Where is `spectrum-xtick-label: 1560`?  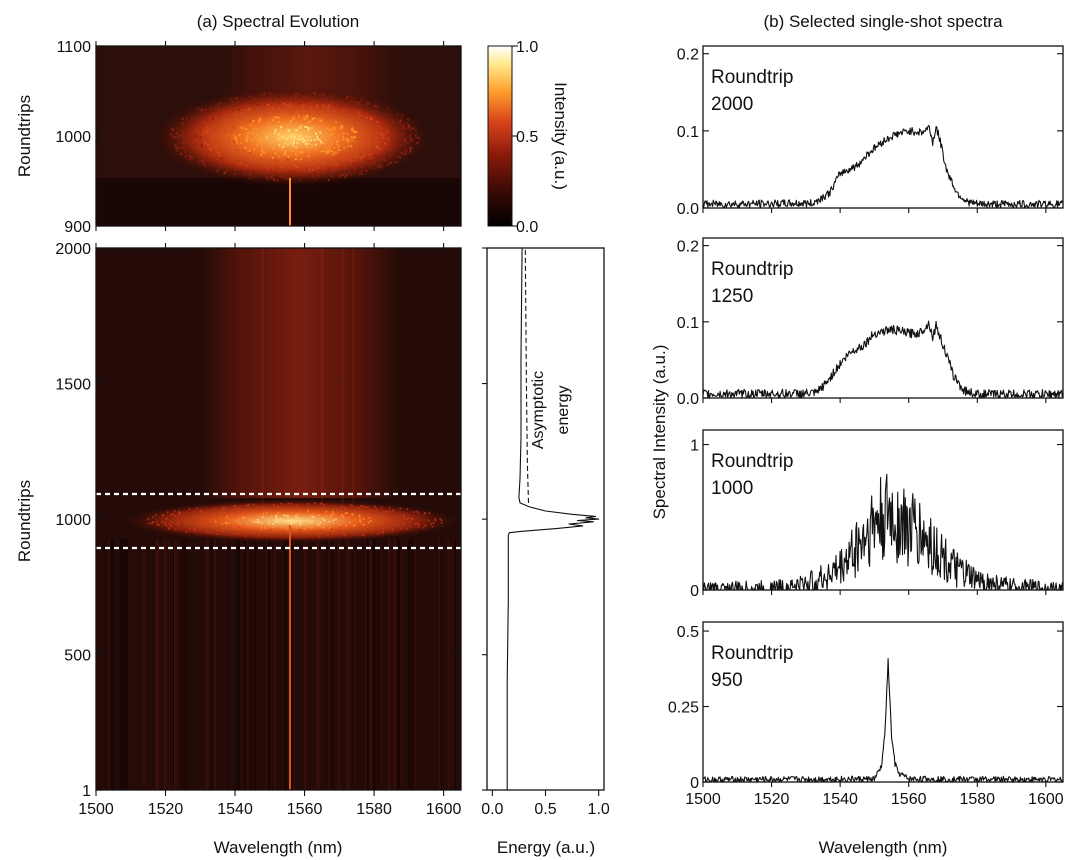 spectrum-xtick-label: 1560 is located at coordinates (909, 799).